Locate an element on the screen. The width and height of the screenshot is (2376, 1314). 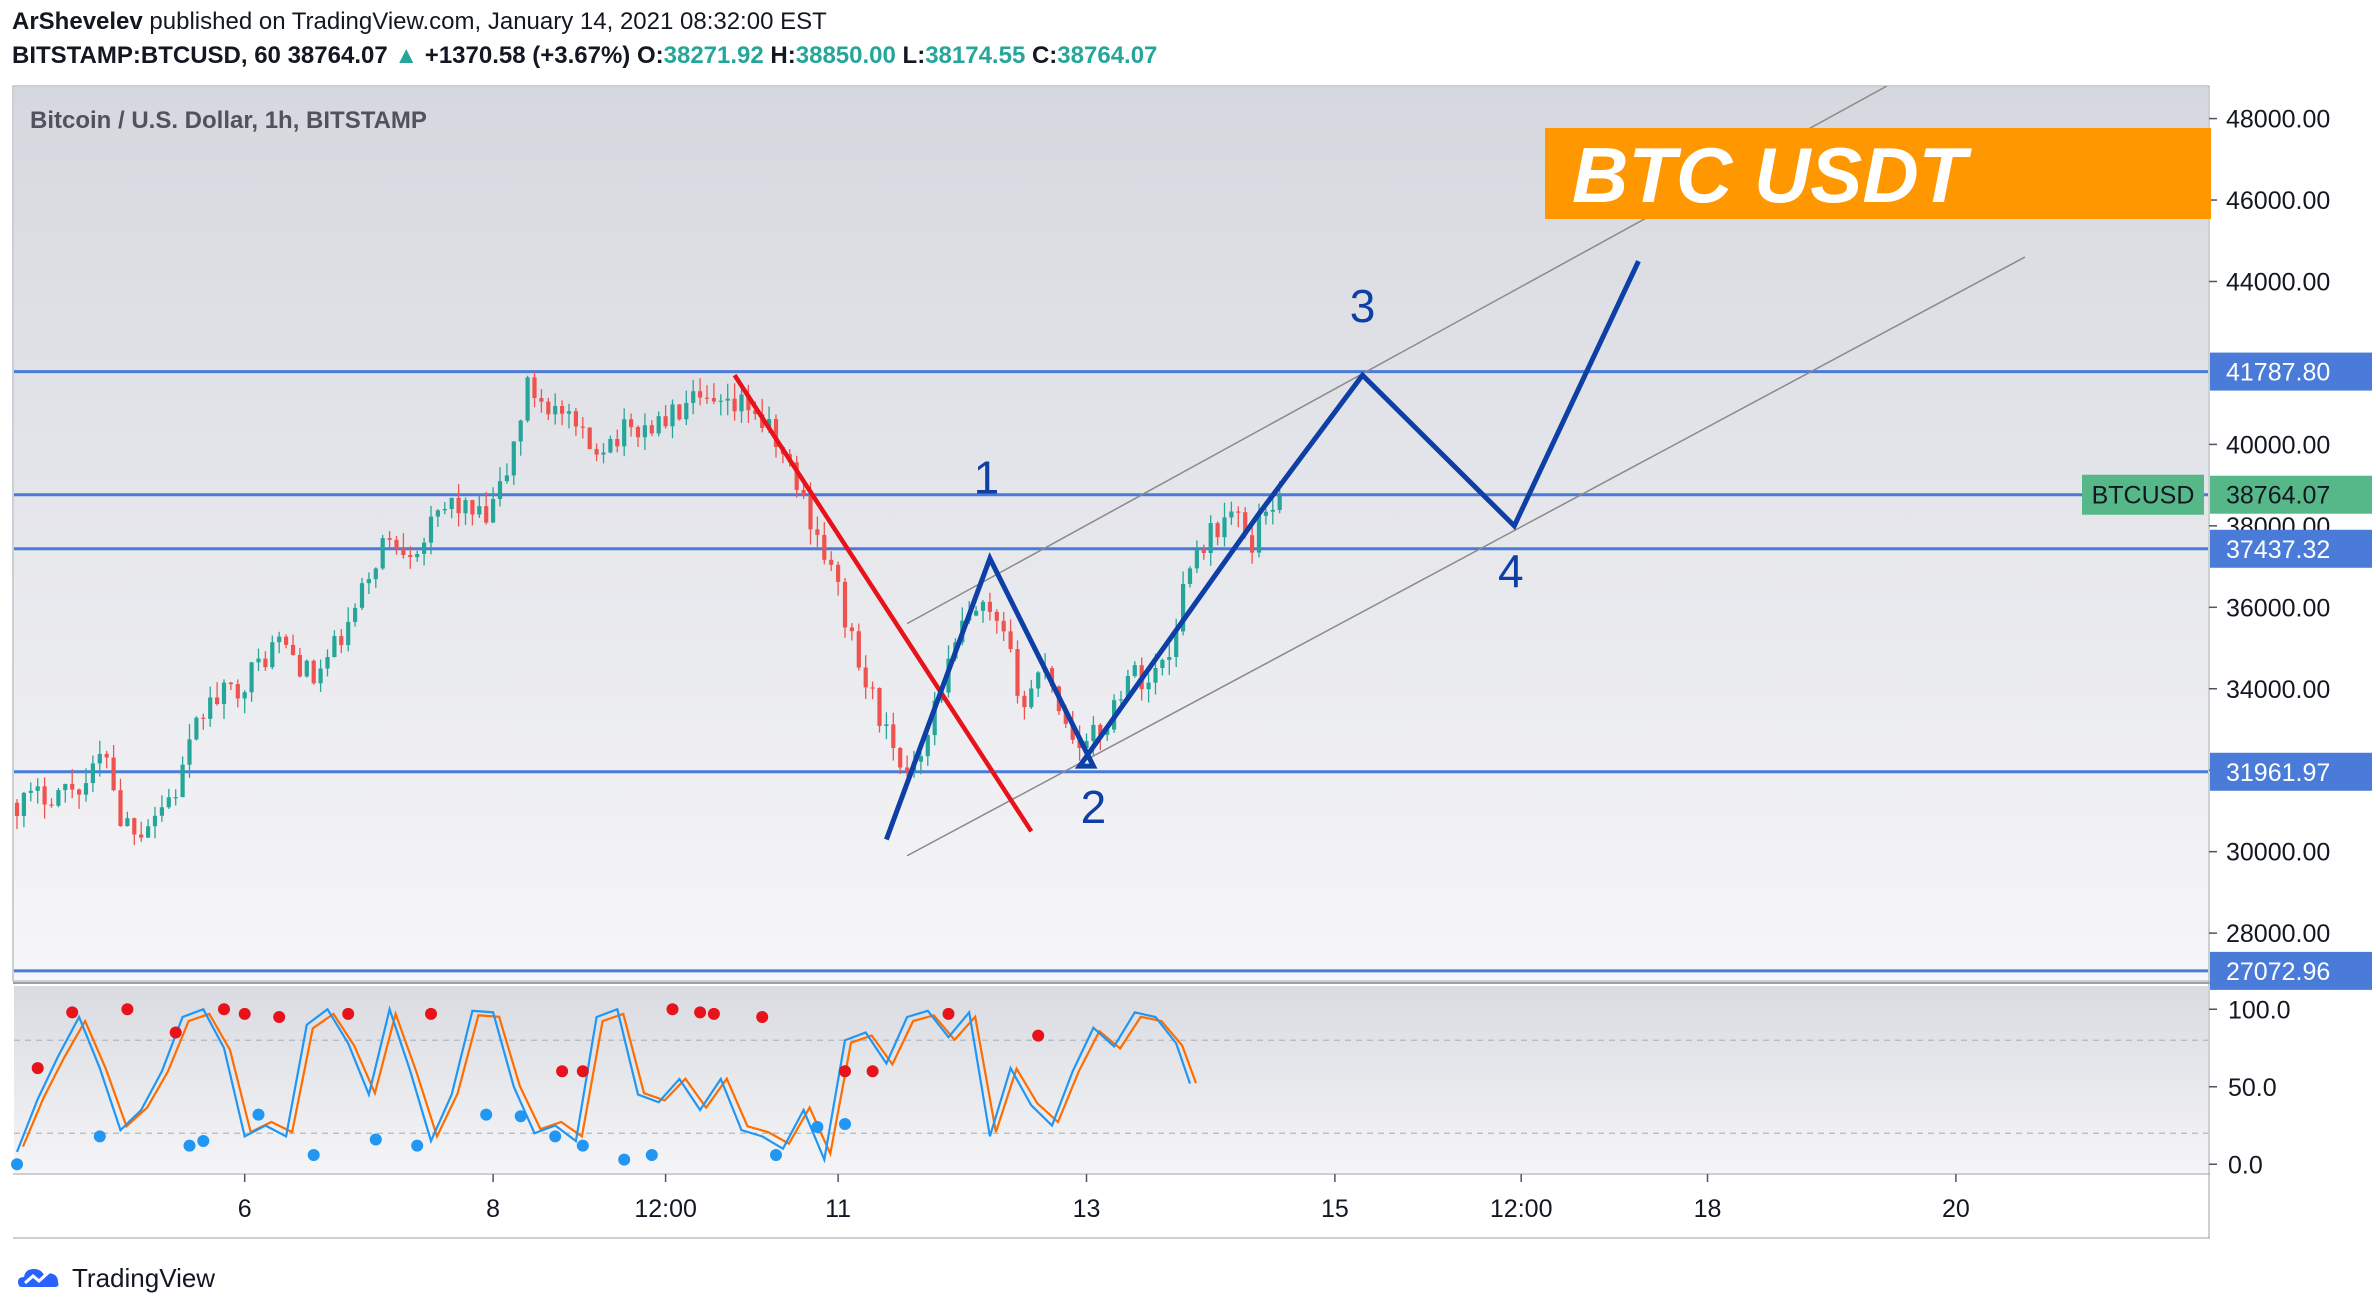
x-tick-label: 20 is located at coordinates (1956, 1209).